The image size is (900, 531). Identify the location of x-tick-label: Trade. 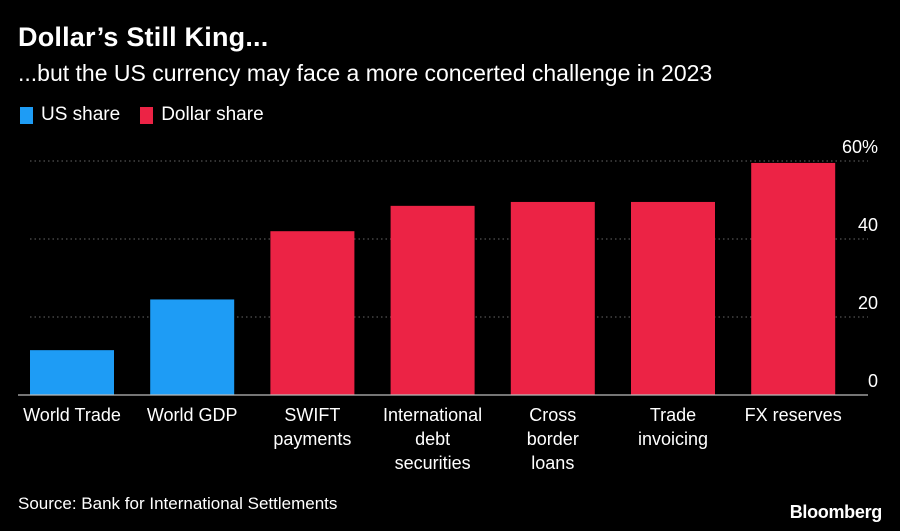
(673, 415).